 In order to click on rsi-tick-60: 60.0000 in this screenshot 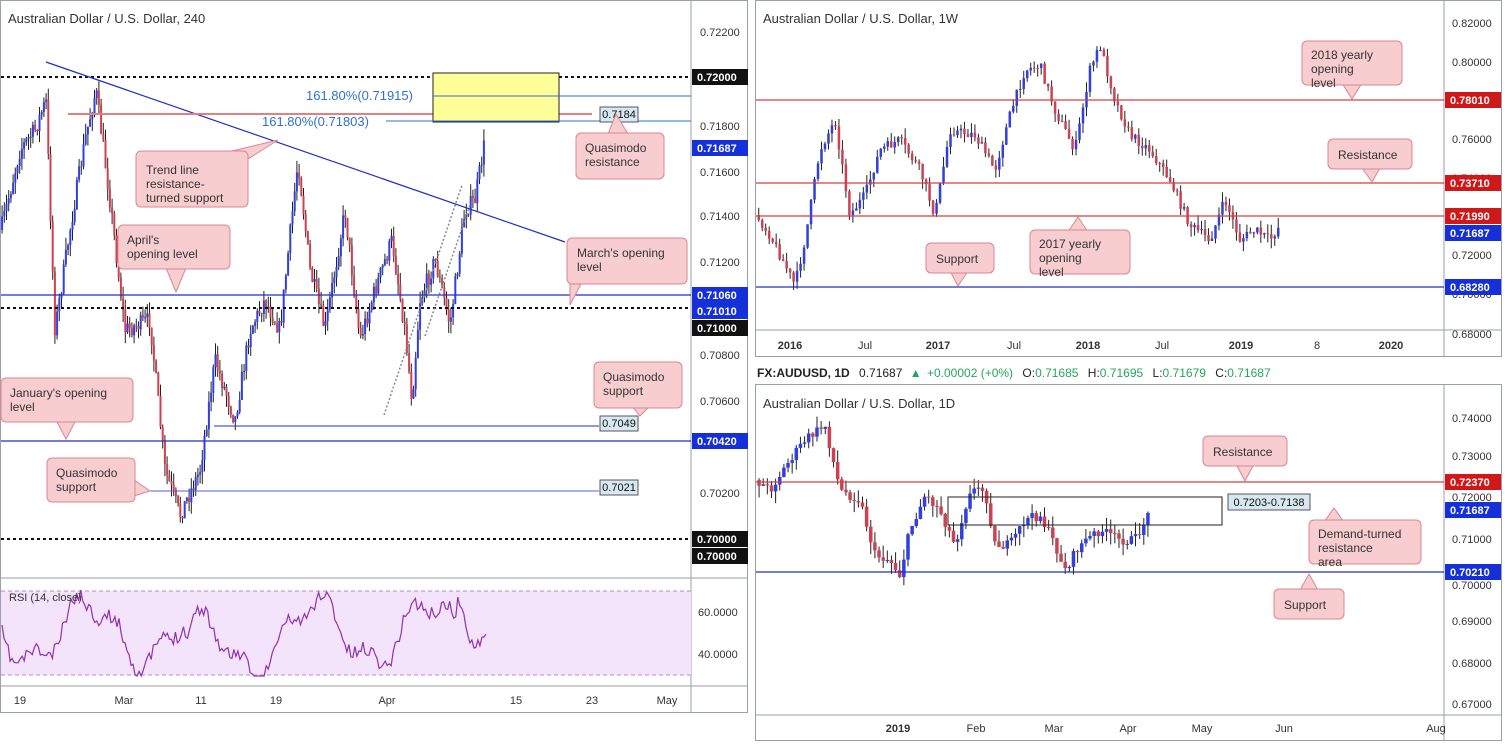, I will do `click(718, 613)`.